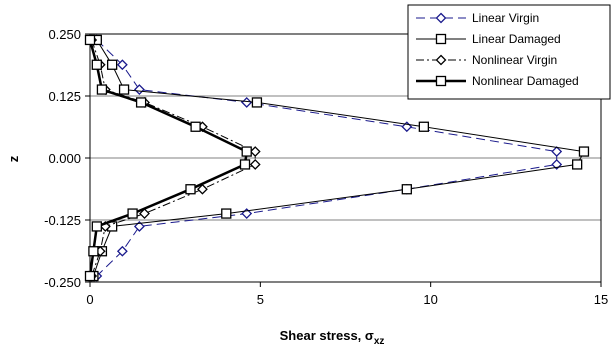 The width and height of the screenshot is (615, 351). Describe the element at coordinates (322, 335) in the screenshot. I see `x-axis-title-text: Shear stress,` at that location.